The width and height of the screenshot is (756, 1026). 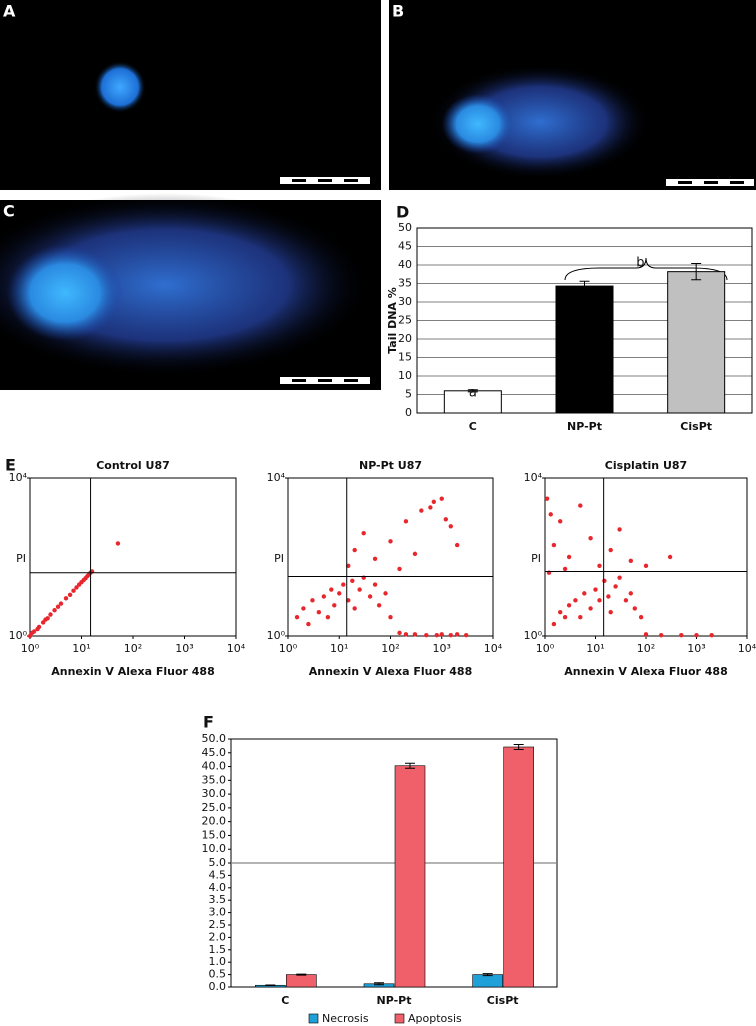 What do you see at coordinates (218, 974) in the screenshot?
I see `y-tick-label: 0.5` at bounding box center [218, 974].